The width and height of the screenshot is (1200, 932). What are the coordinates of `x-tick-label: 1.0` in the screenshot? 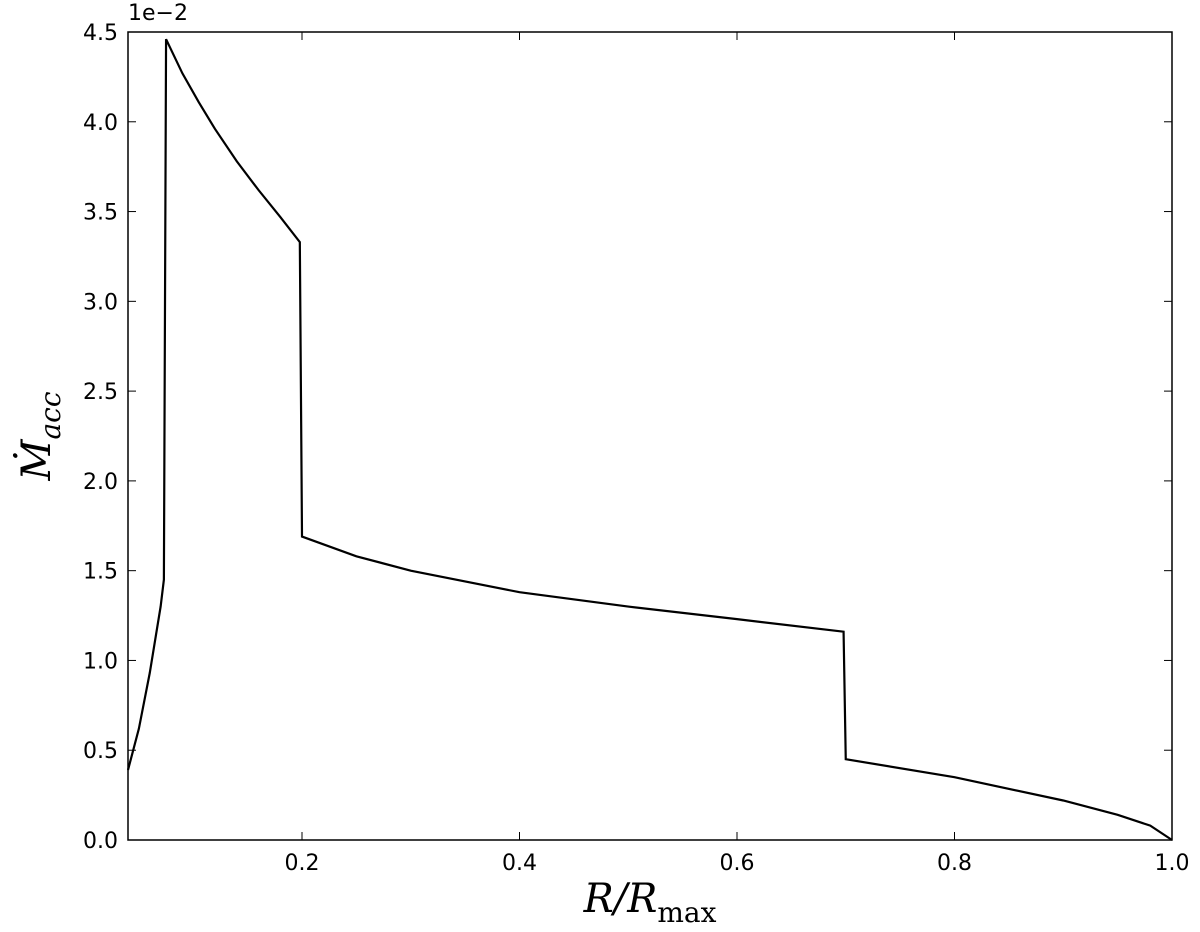 It's located at (1172, 863).